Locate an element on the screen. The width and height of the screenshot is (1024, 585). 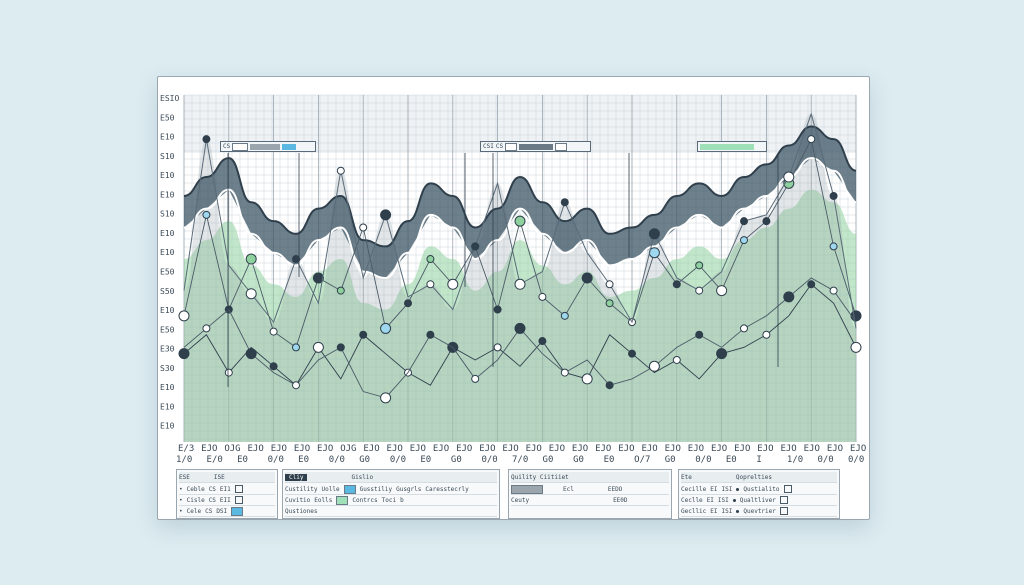
row-dot is located at coordinates (734, 500).